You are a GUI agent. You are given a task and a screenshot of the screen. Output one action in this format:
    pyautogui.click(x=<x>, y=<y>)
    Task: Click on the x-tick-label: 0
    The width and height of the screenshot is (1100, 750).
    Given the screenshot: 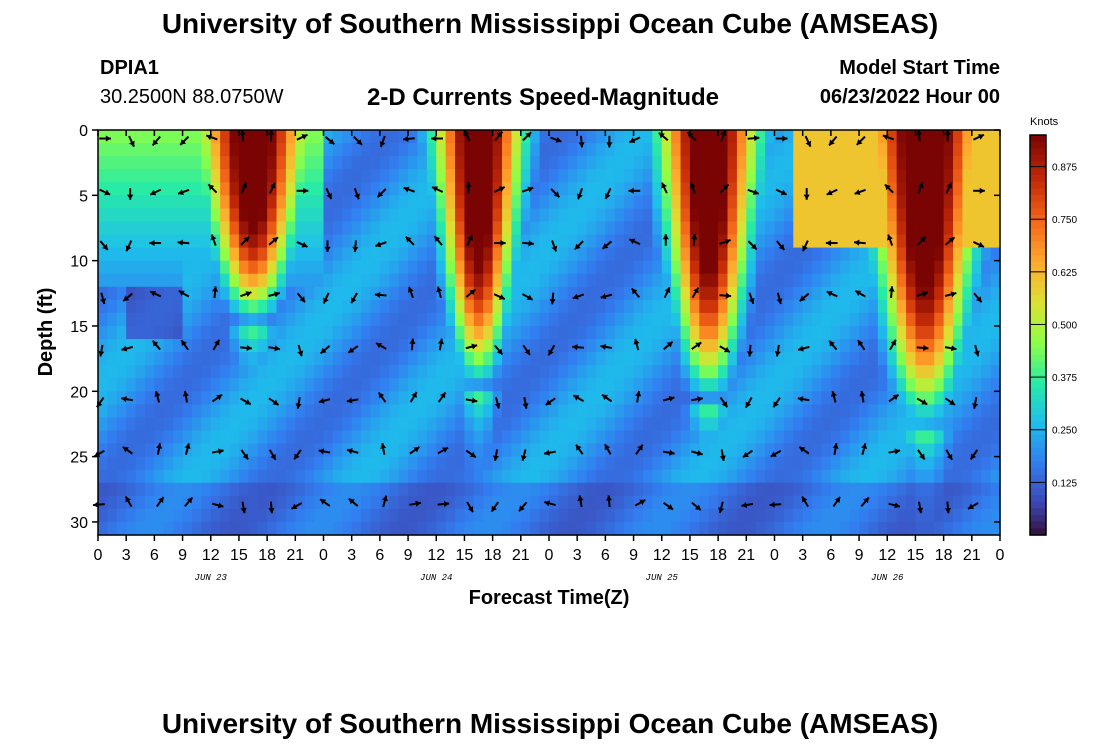 What is the action you would take?
    pyautogui.click(x=774, y=555)
    